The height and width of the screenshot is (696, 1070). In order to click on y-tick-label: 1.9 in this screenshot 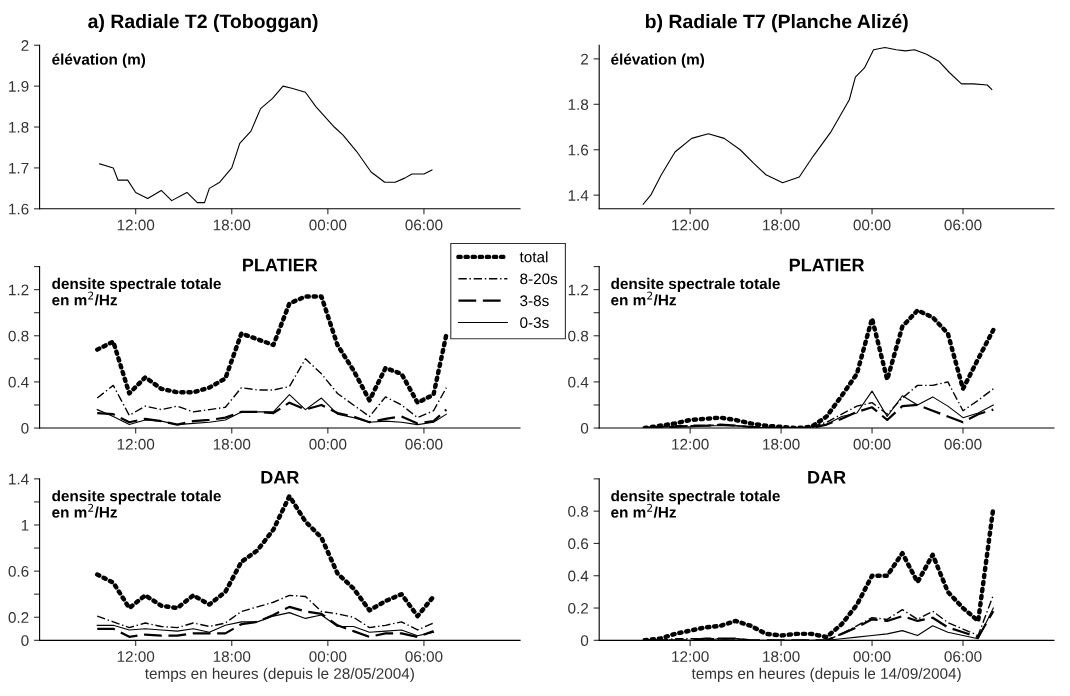, I will do `click(19, 86)`.